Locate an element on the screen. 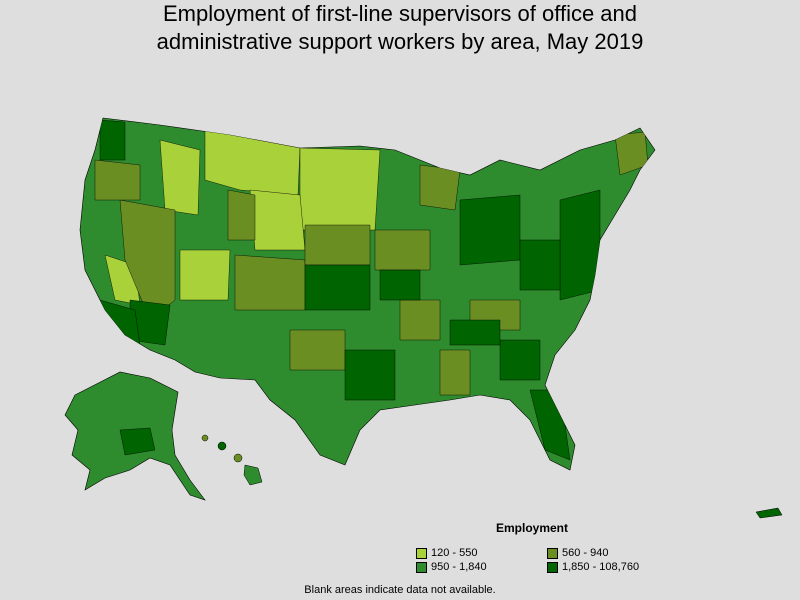 The image size is (800, 600). legend-label-3: 950 - 1,840 is located at coordinates (459, 567).